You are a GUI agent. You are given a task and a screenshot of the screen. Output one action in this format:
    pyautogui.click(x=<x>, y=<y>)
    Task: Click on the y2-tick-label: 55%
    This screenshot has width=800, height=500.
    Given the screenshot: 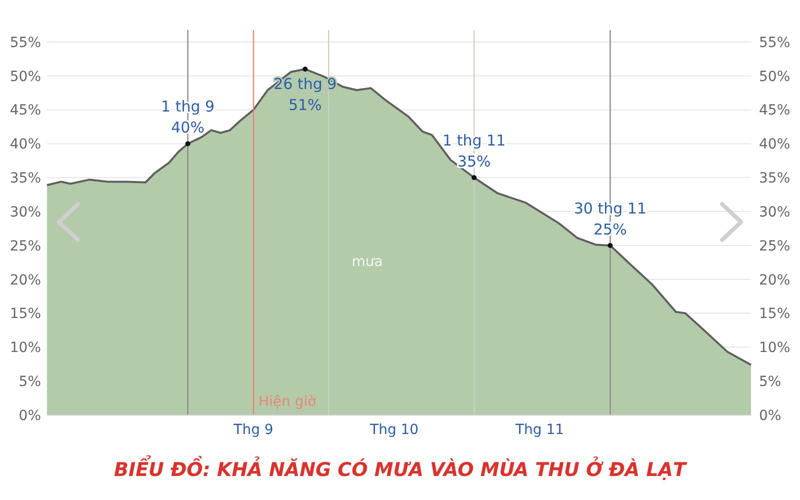 What is the action you would take?
    pyautogui.click(x=774, y=42)
    